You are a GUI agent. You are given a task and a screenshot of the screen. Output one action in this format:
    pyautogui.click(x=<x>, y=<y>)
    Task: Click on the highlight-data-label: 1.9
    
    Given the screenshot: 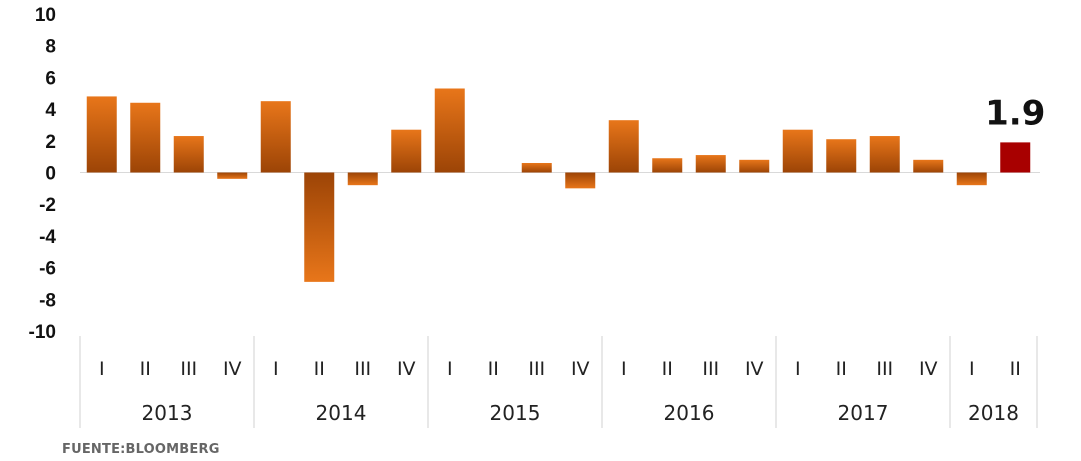 What is the action you would take?
    pyautogui.click(x=1015, y=113)
    